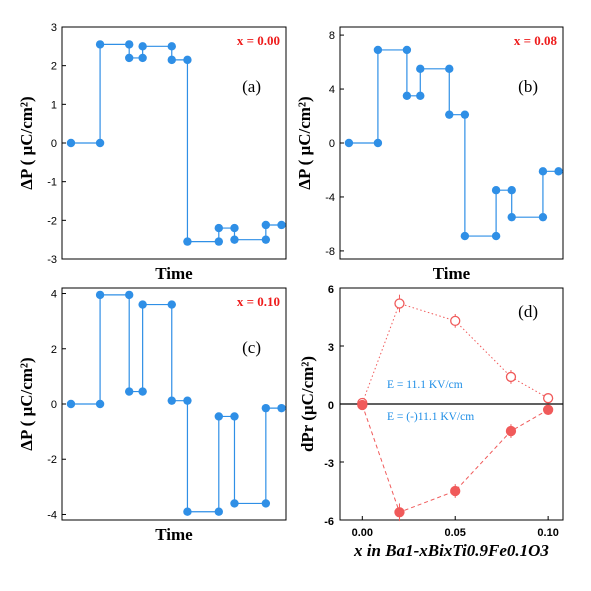 The image size is (591, 591). I want to click on panel-label: (d), so click(528, 311).